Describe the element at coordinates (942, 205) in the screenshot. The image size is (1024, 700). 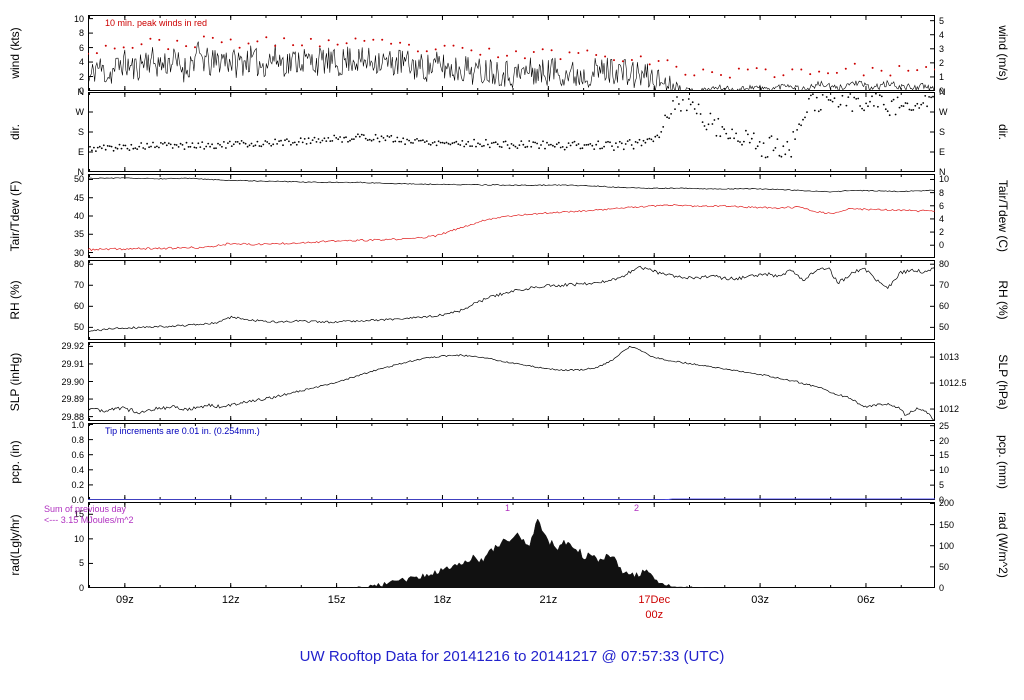
I see `y-tick-label-temp: 6` at that location.